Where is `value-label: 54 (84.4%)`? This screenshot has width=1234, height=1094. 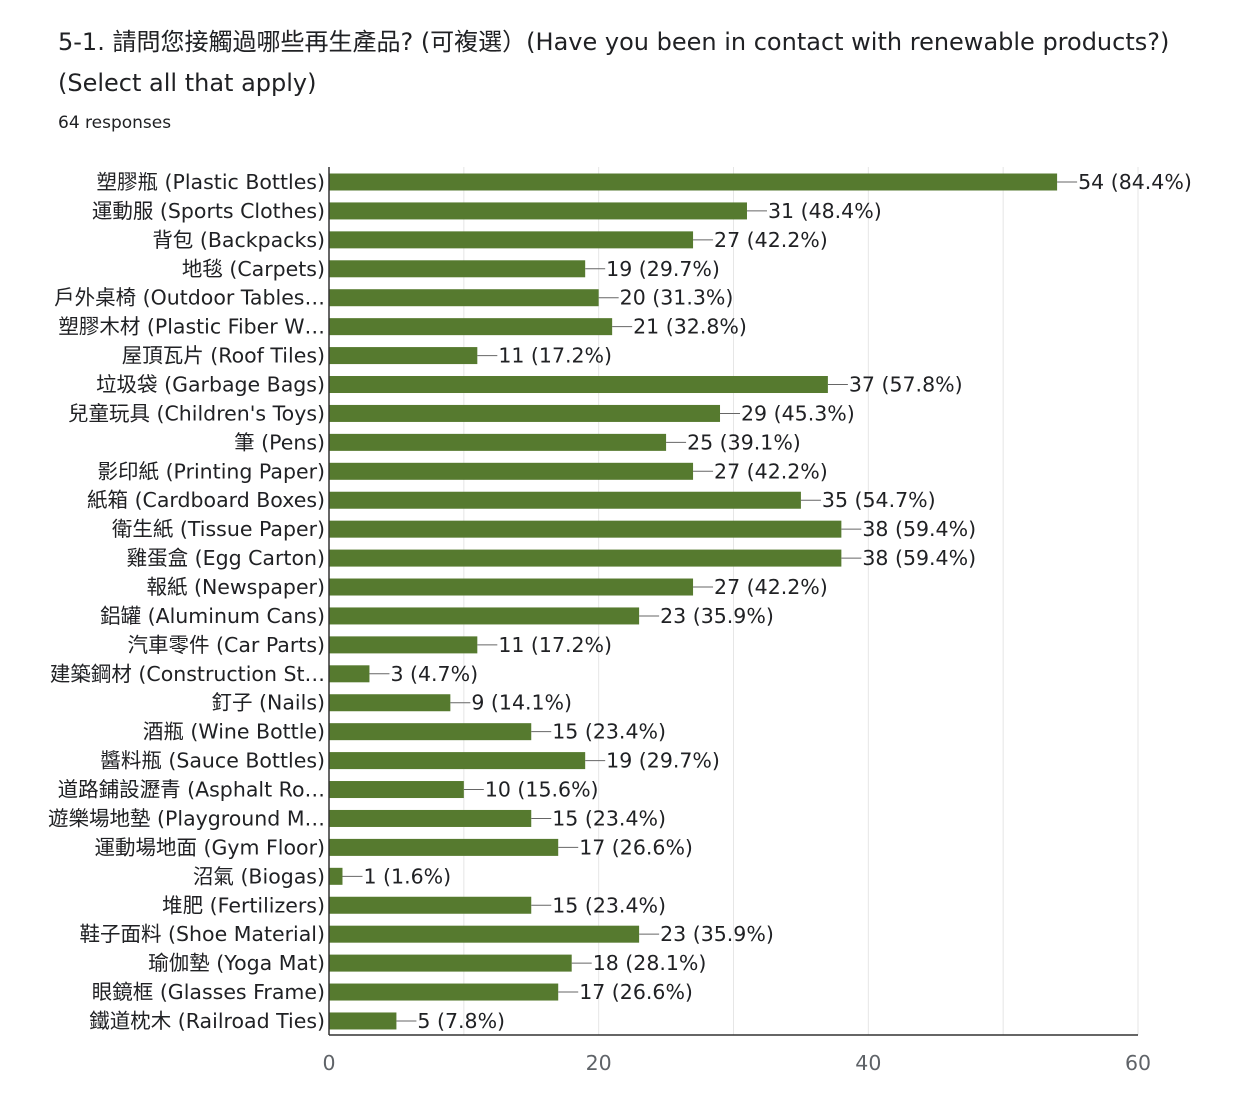
value-label: 54 (84.4%) is located at coordinates (1135, 182).